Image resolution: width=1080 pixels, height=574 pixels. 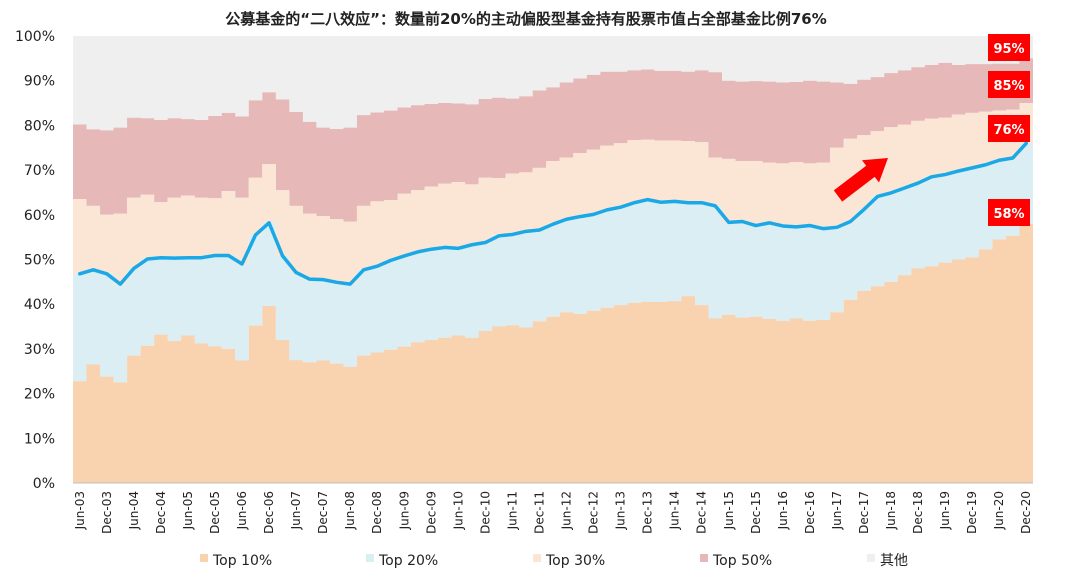 What do you see at coordinates (408, 561) in the screenshot?
I see `legend-label: Top 20%` at bounding box center [408, 561].